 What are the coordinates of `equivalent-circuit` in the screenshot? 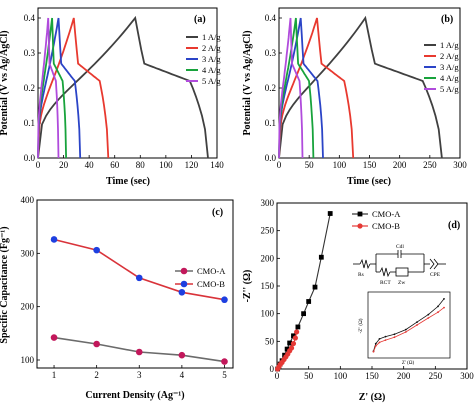 It's located at (399, 264).